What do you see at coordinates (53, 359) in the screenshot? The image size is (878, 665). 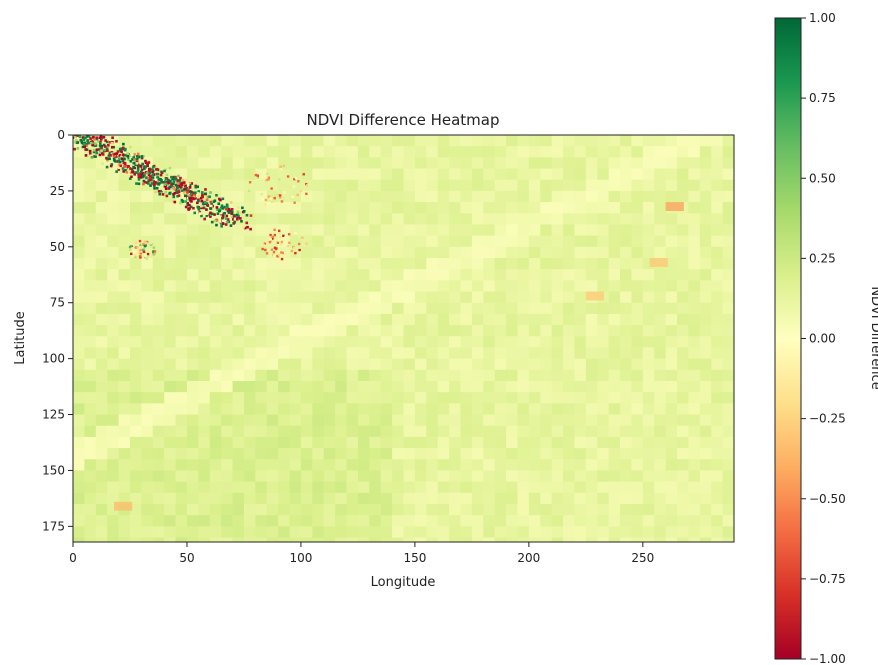 I see `y-tick-label: 100` at bounding box center [53, 359].